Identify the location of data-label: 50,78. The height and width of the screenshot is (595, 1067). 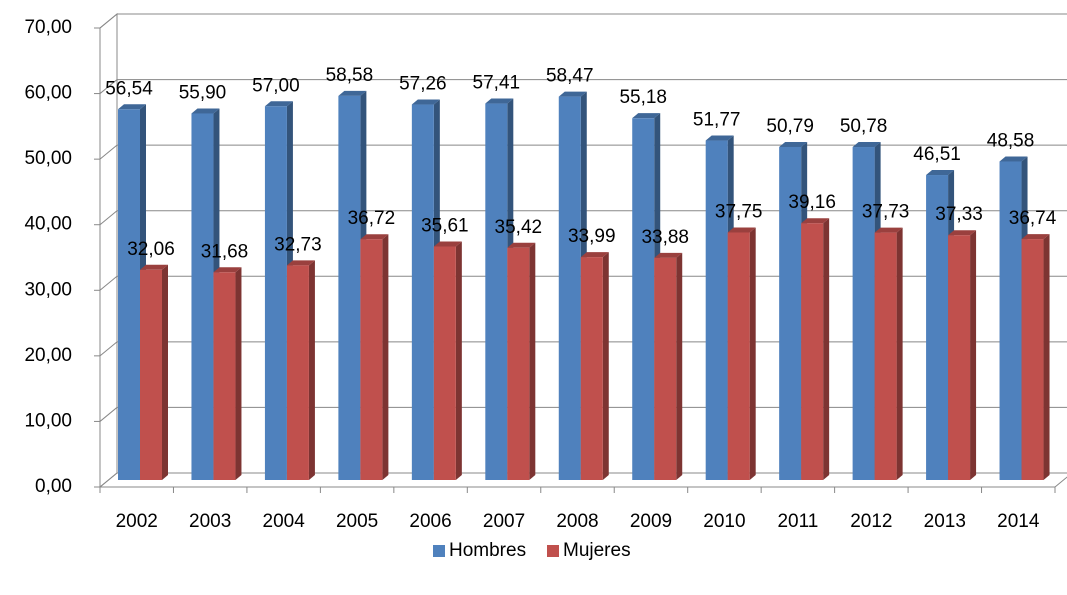
(864, 126).